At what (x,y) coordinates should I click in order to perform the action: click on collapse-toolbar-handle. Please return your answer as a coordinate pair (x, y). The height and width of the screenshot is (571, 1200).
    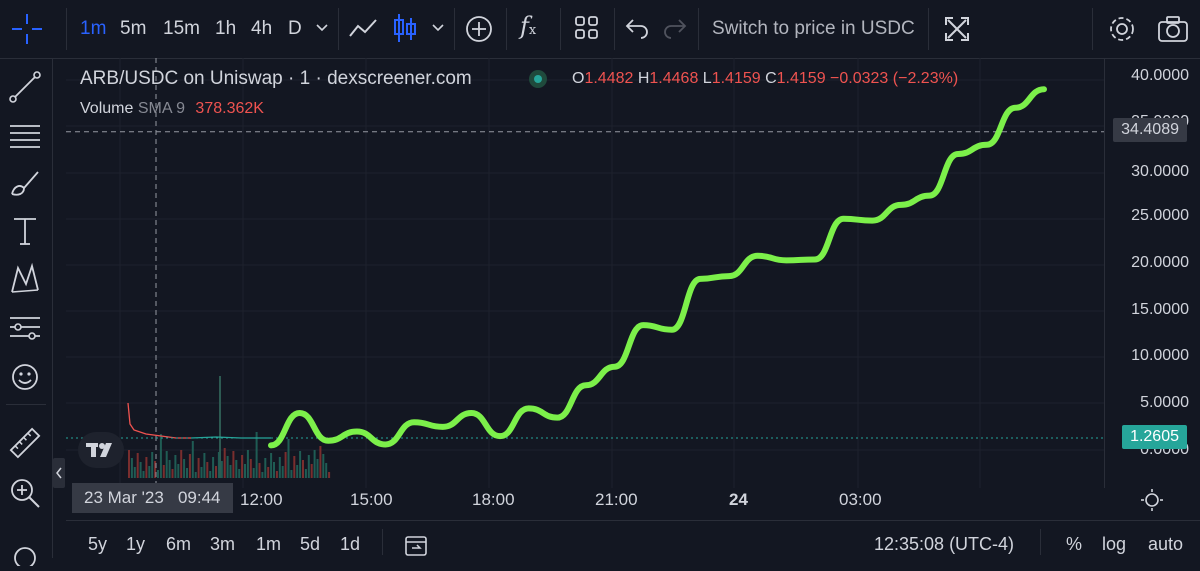
    Looking at the image, I should click on (59, 473).